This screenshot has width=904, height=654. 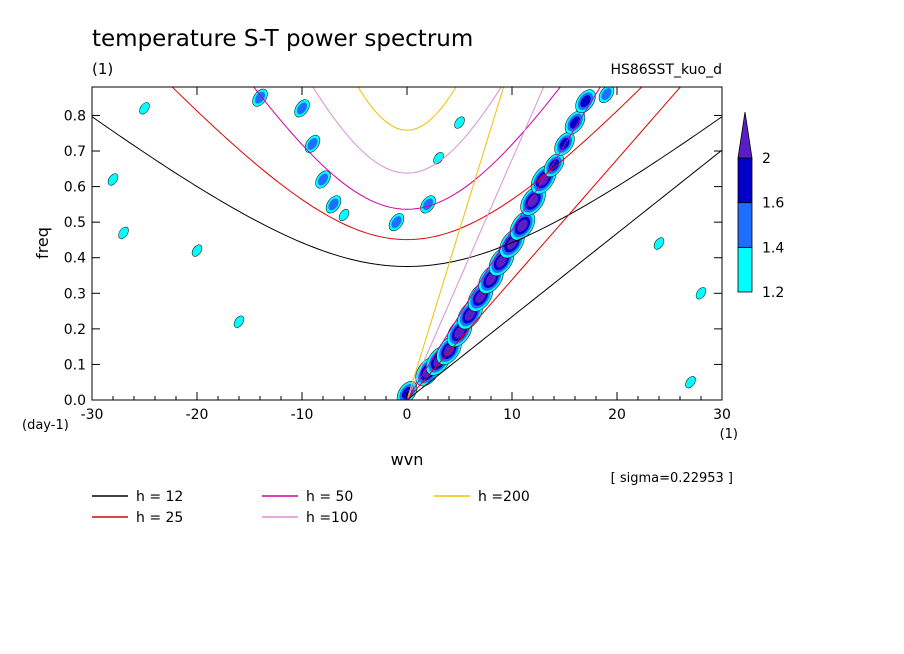 I want to click on gravity-curve-h100, so click(x=407, y=130).